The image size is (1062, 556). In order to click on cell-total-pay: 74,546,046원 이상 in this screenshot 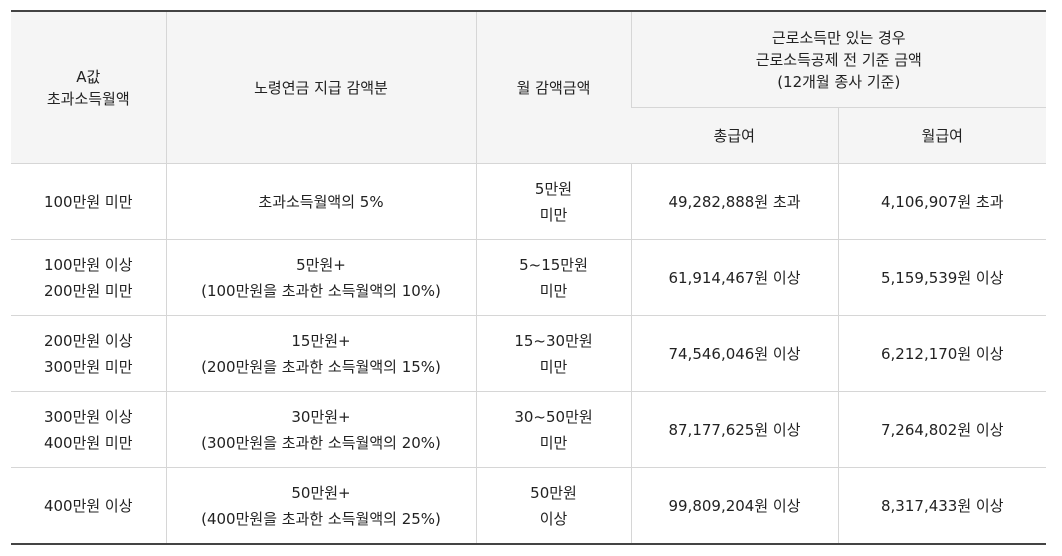, I will do `click(734, 353)`.